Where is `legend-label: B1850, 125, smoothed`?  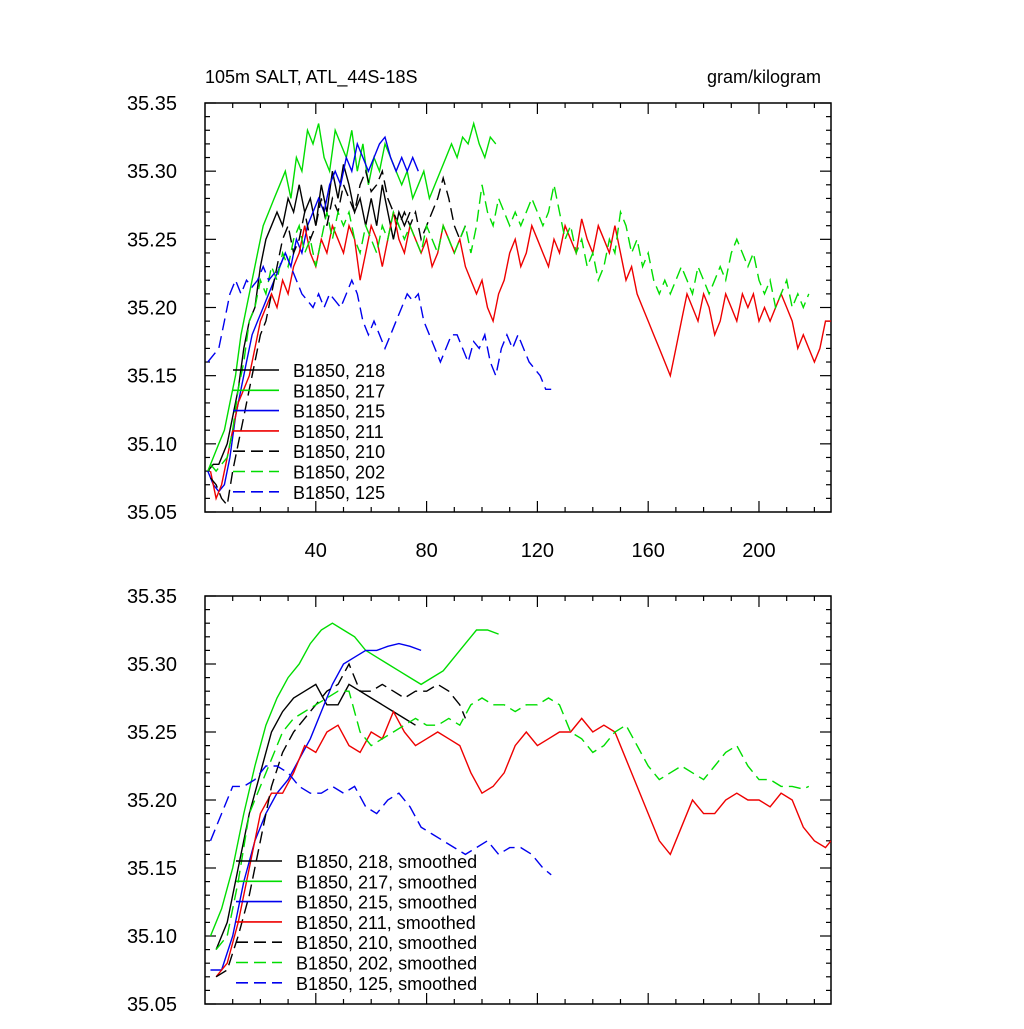
legend-label: B1850, 125, smoothed is located at coordinates (386, 984).